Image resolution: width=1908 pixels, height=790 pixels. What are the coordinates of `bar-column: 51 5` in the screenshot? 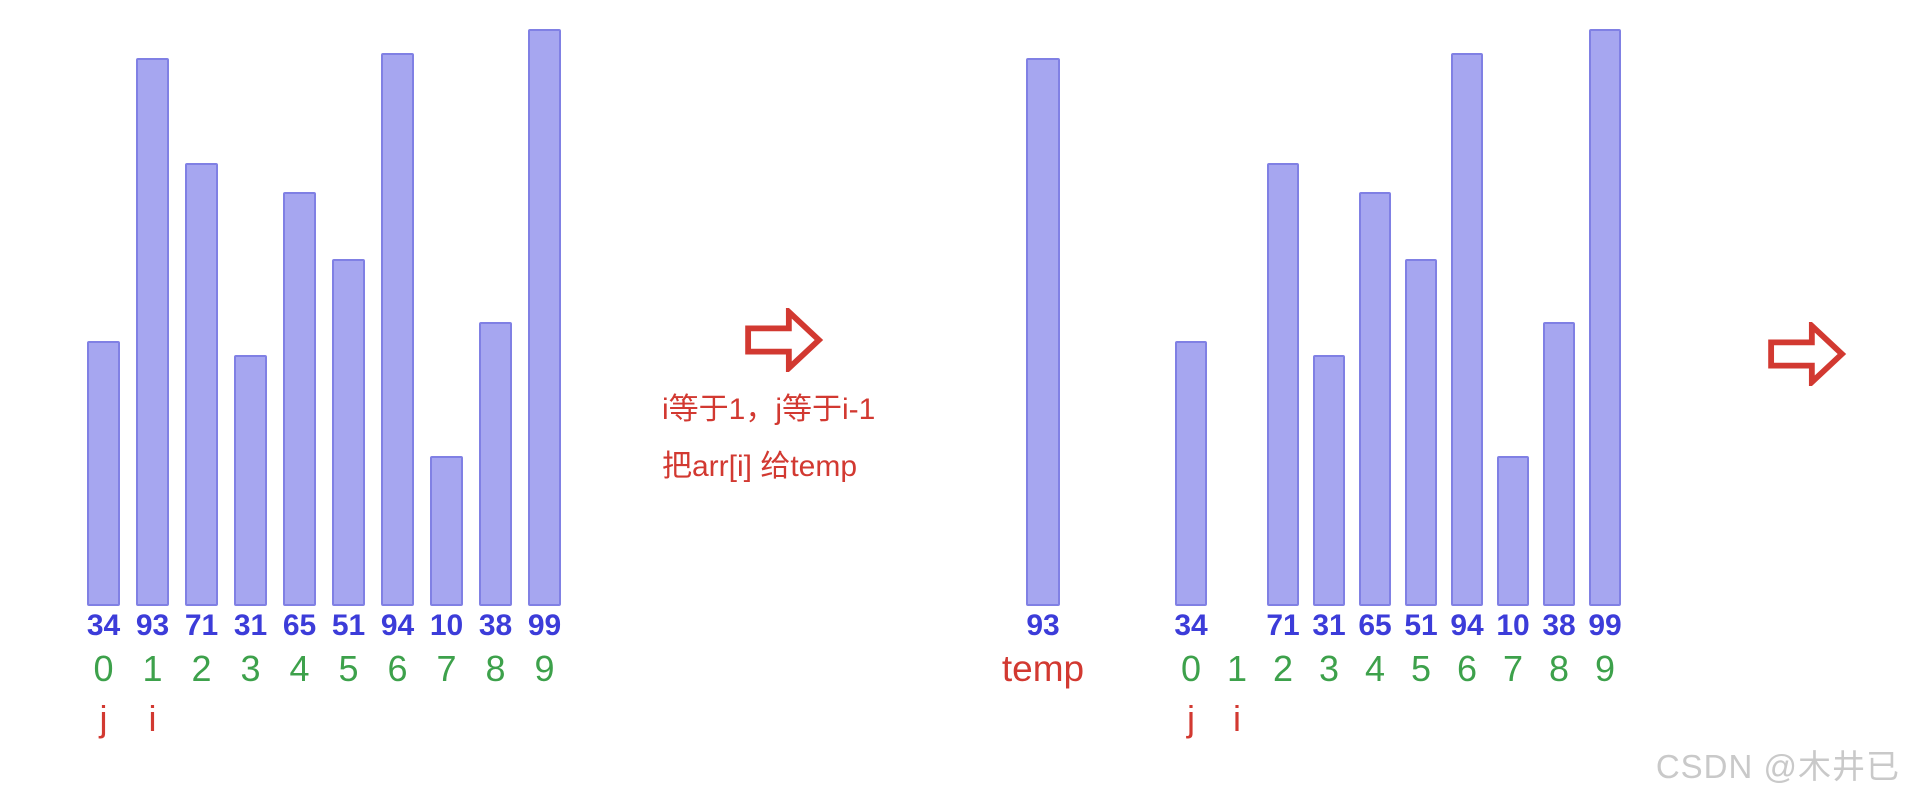 It's located at (1421, 371).